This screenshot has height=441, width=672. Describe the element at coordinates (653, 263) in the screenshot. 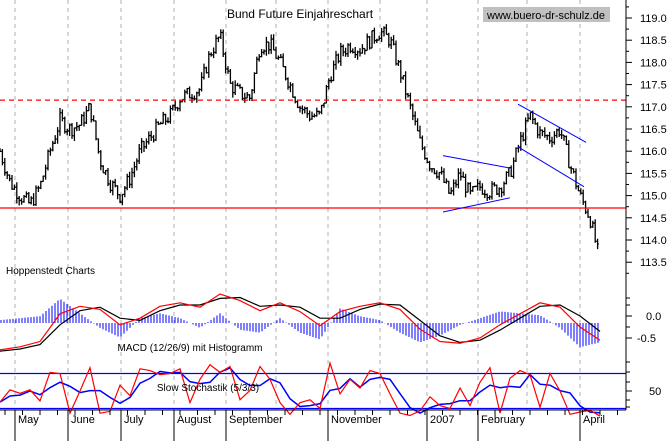

I see `y-tick-label: 113.5` at that location.